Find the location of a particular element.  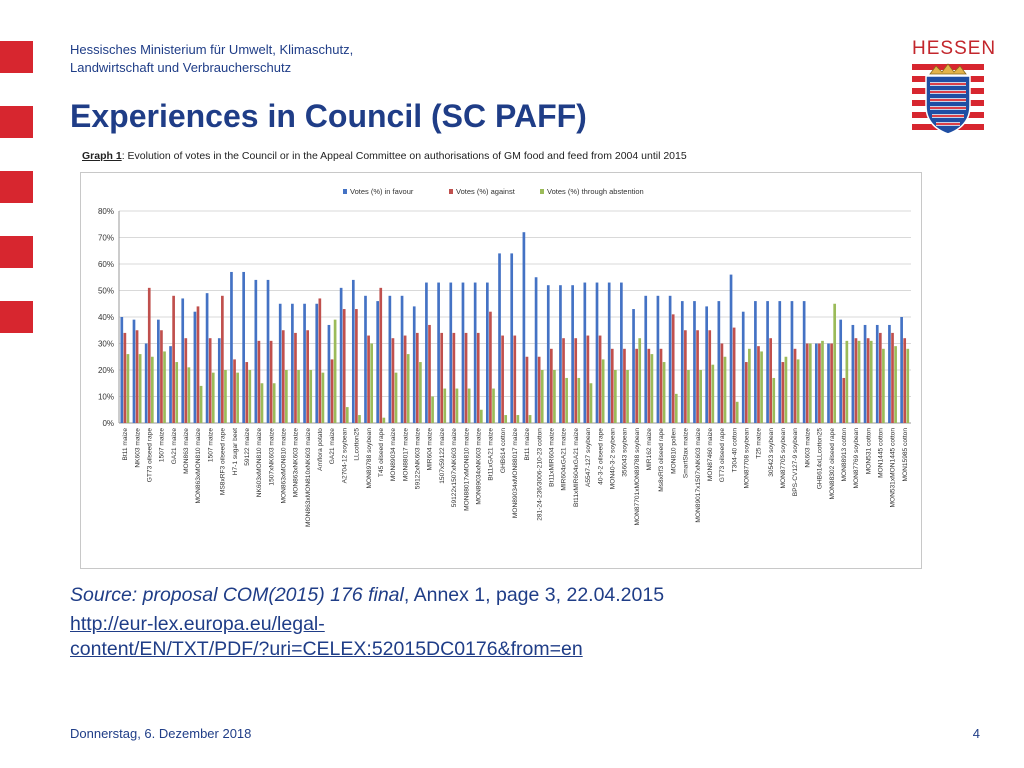

x-tick-label: MON863xMON810 maize is located at coordinates (283, 466).